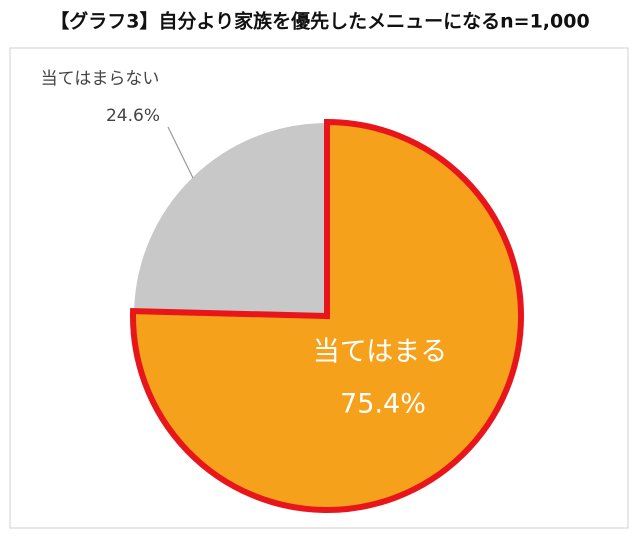 This screenshot has width=640, height=538. Describe the element at coordinates (383, 404) in the screenshot. I see `slice-value-label: 75.4%` at that location.